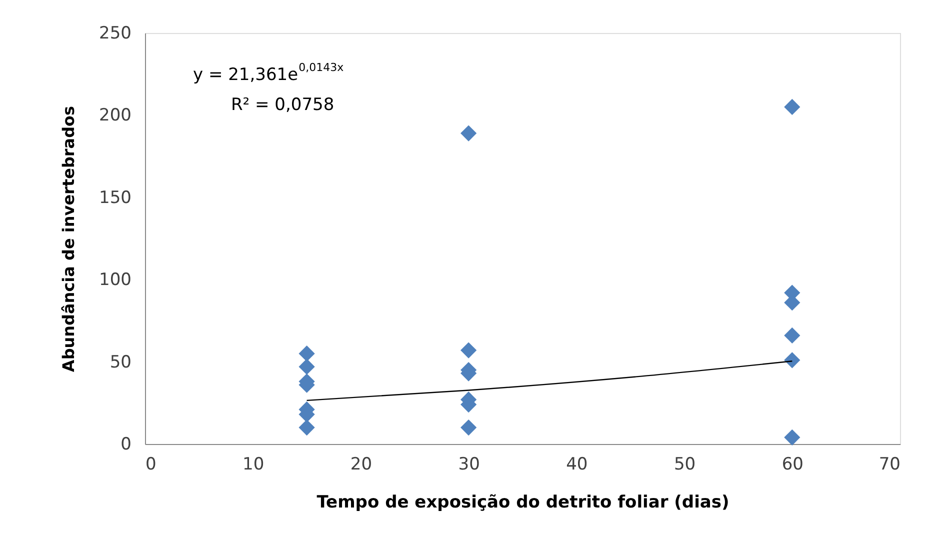  What do you see at coordinates (126, 444) in the screenshot?
I see `y-tick-label: 0` at bounding box center [126, 444].